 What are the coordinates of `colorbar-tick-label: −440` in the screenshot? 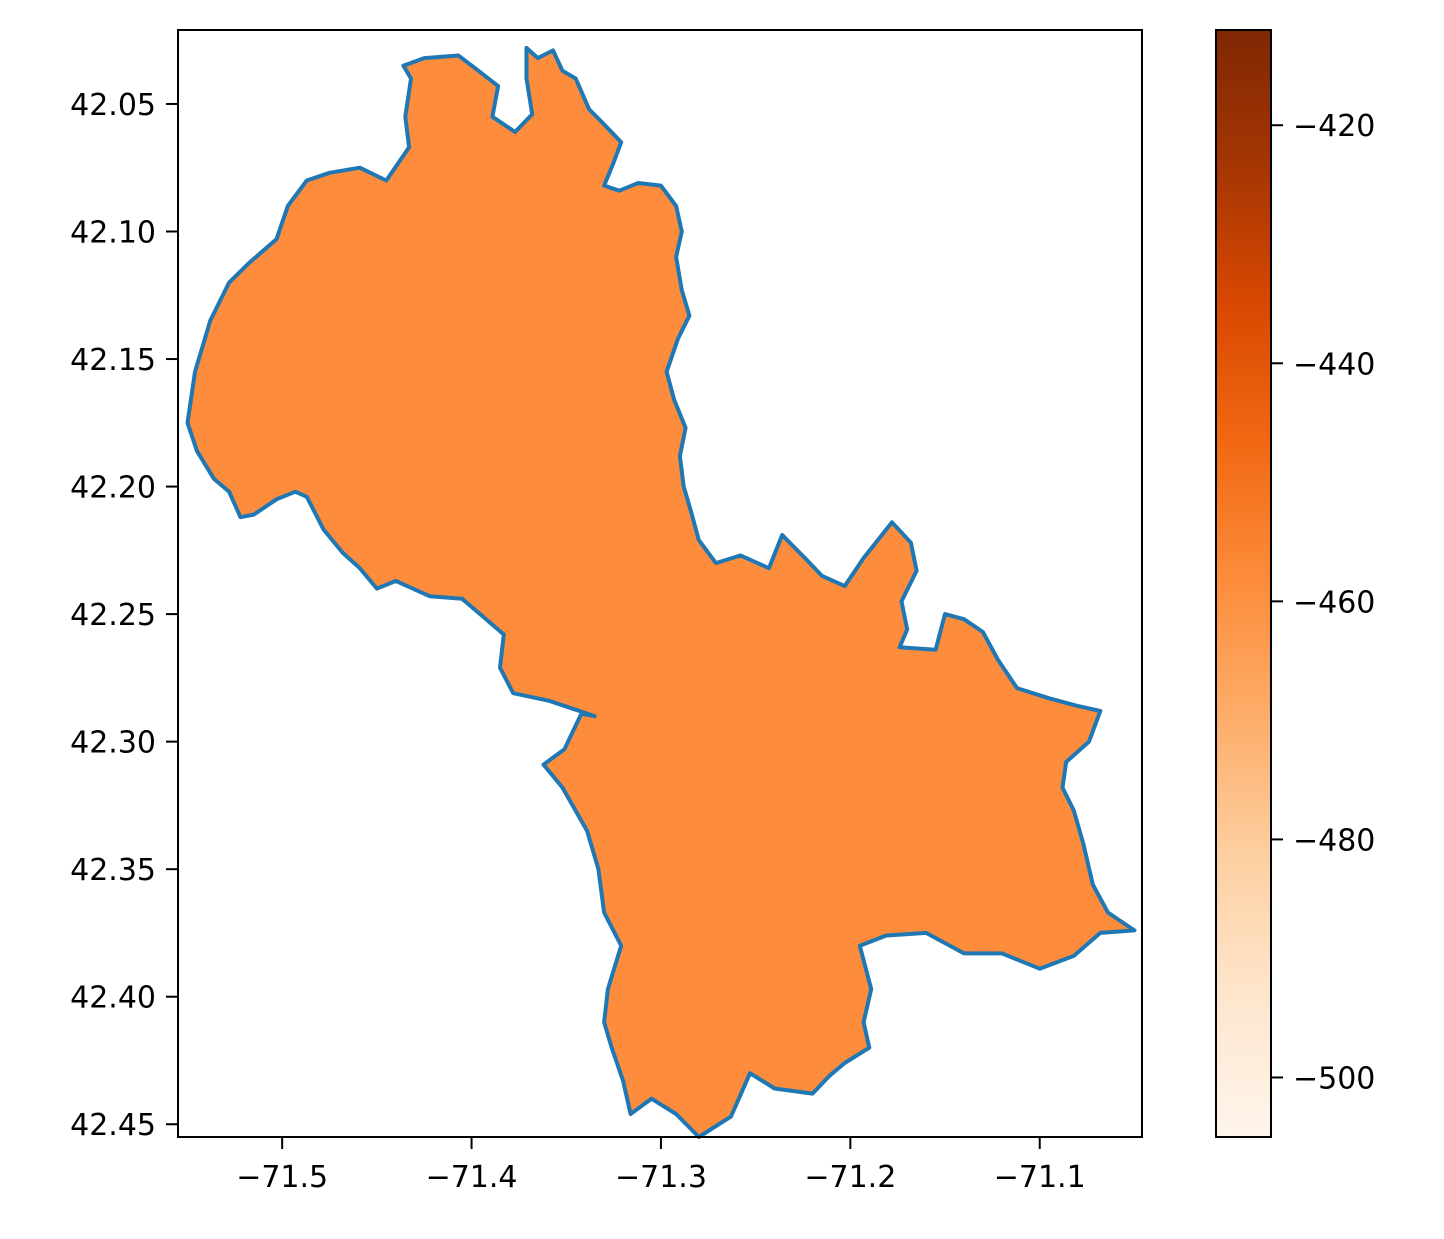 It's located at (1334, 364).